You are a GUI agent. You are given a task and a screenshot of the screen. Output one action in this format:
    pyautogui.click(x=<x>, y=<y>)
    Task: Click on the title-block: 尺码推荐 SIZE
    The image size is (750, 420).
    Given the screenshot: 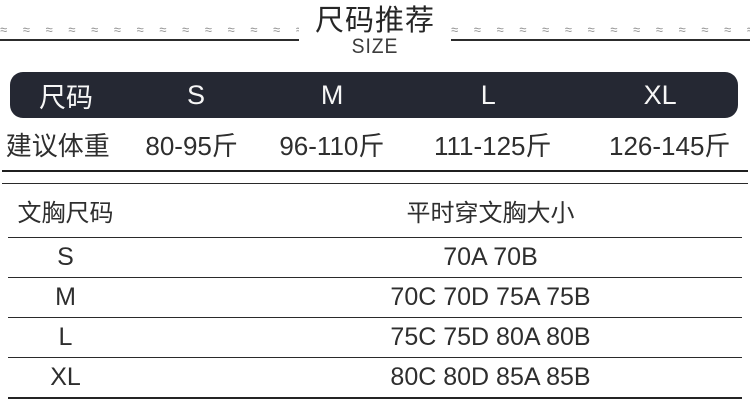 What is the action you would take?
    pyautogui.click(x=375, y=32)
    